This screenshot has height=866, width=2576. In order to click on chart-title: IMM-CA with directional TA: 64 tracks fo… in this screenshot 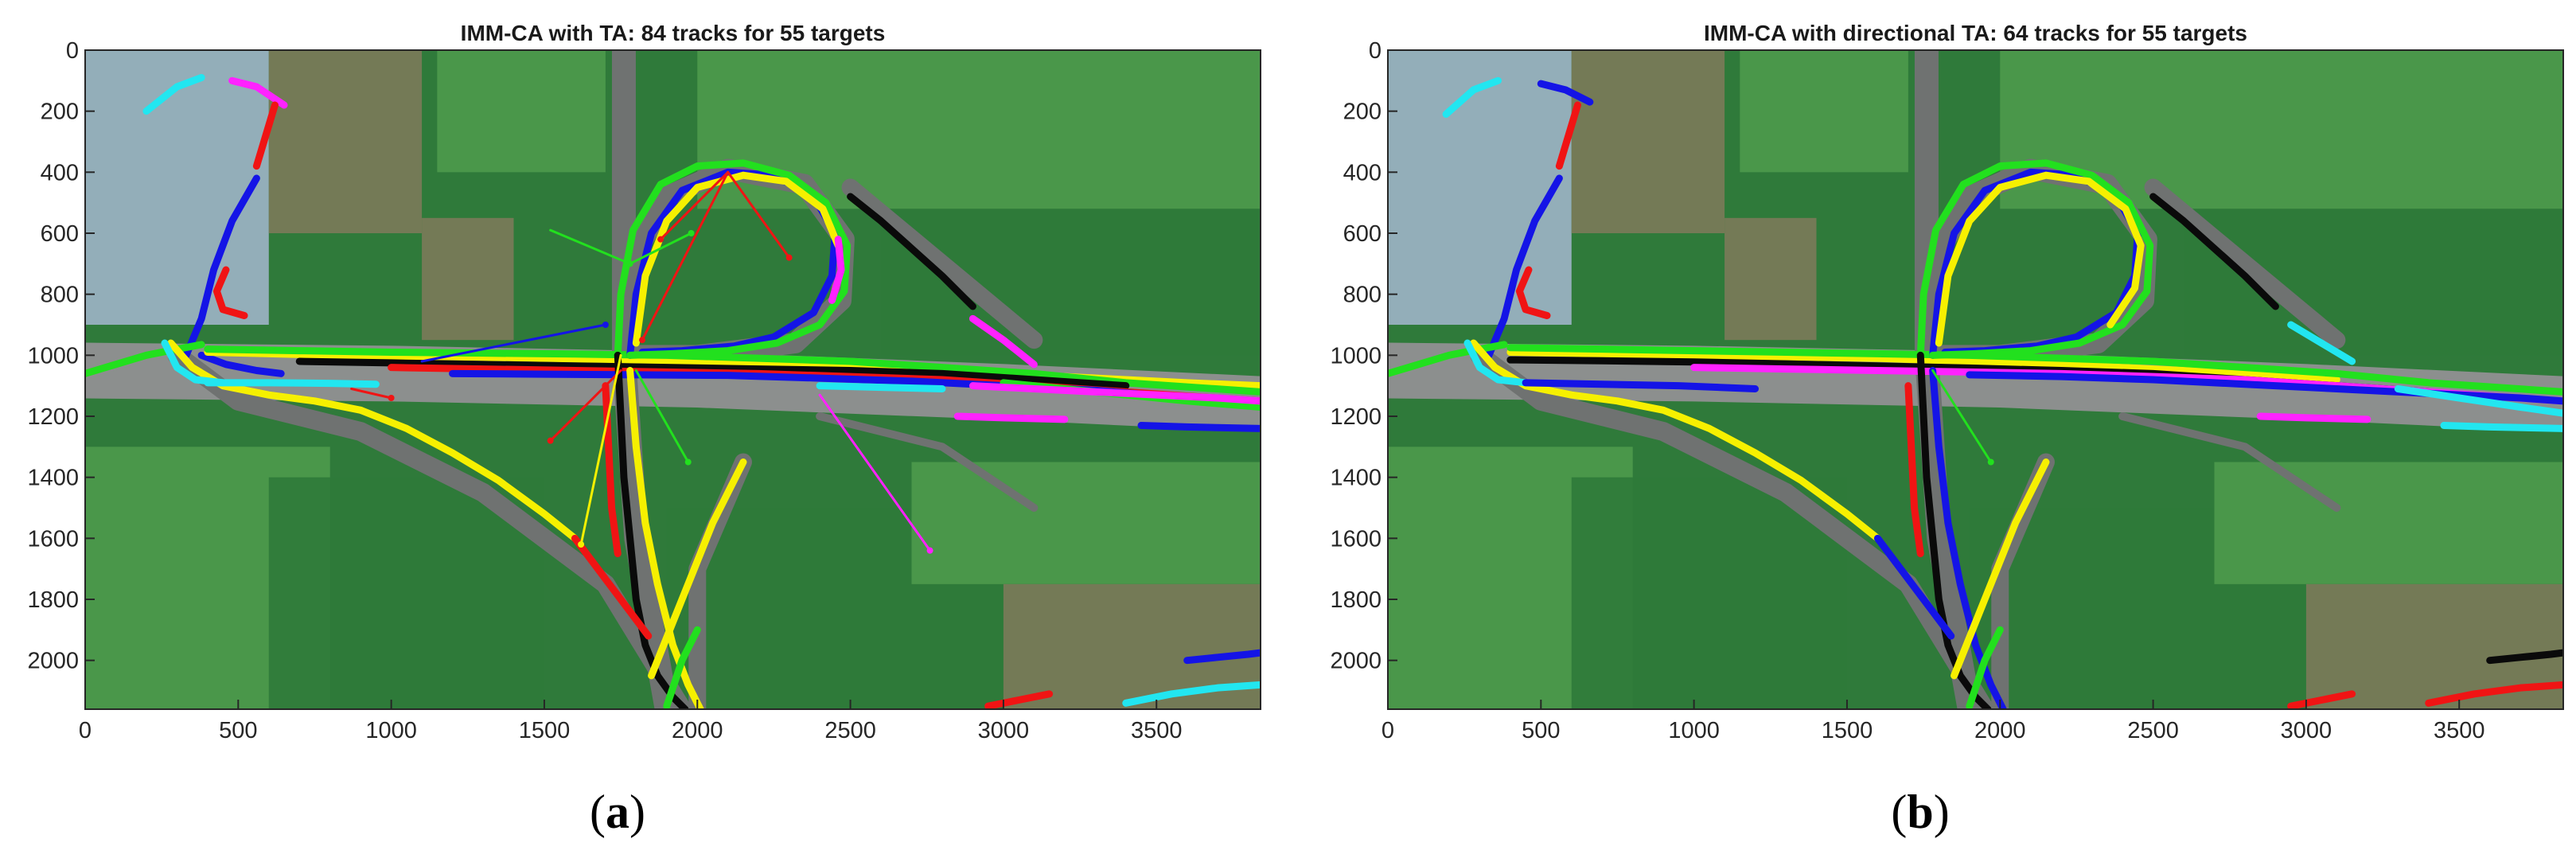, I will do `click(1976, 33)`.